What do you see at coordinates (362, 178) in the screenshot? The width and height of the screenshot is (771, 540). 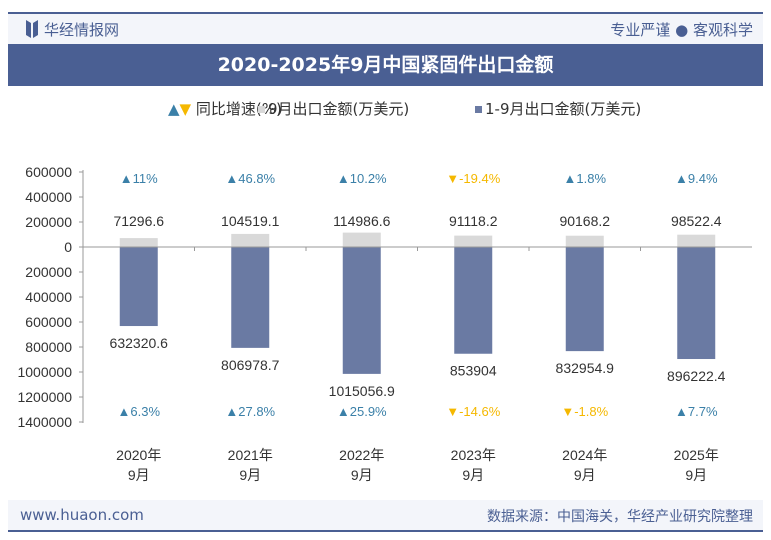 I see `monthly-growth-label: ▲10.2%` at bounding box center [362, 178].